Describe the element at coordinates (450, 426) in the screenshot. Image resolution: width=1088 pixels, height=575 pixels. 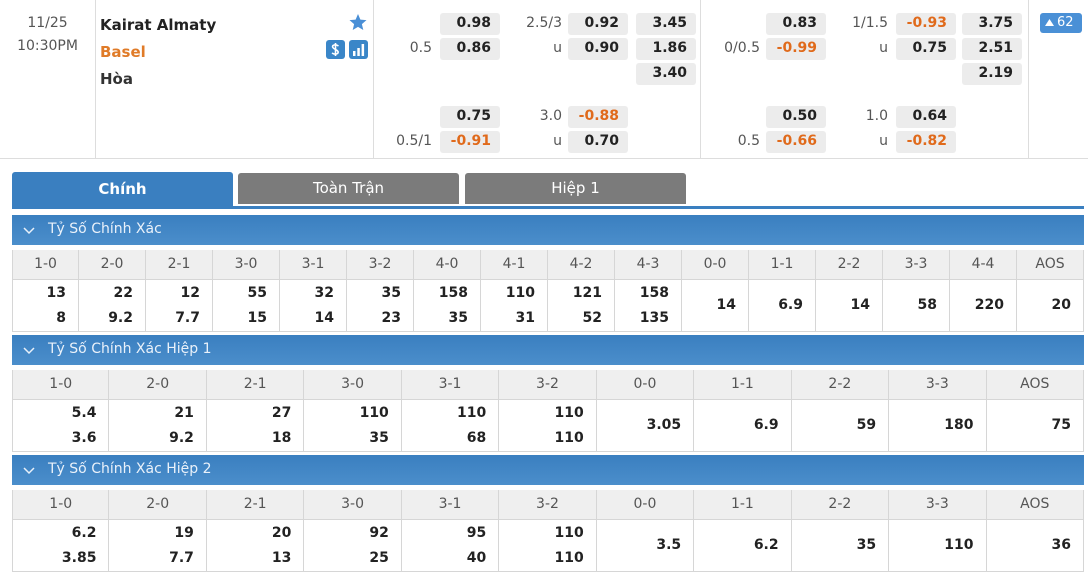
I see `odds-cell: 110 68` at that location.